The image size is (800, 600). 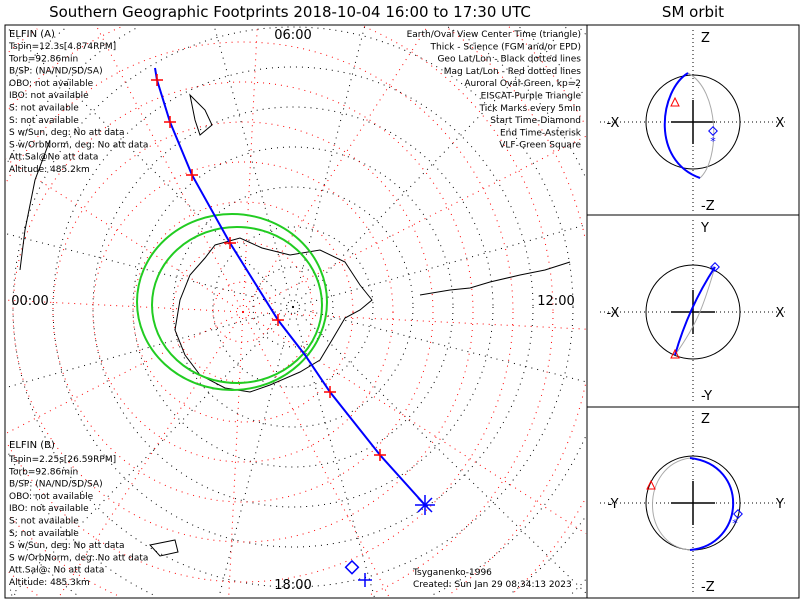 I want to click on sm-orbit-panel-3: * Z -Z -Y Y, so click(x=693, y=503).